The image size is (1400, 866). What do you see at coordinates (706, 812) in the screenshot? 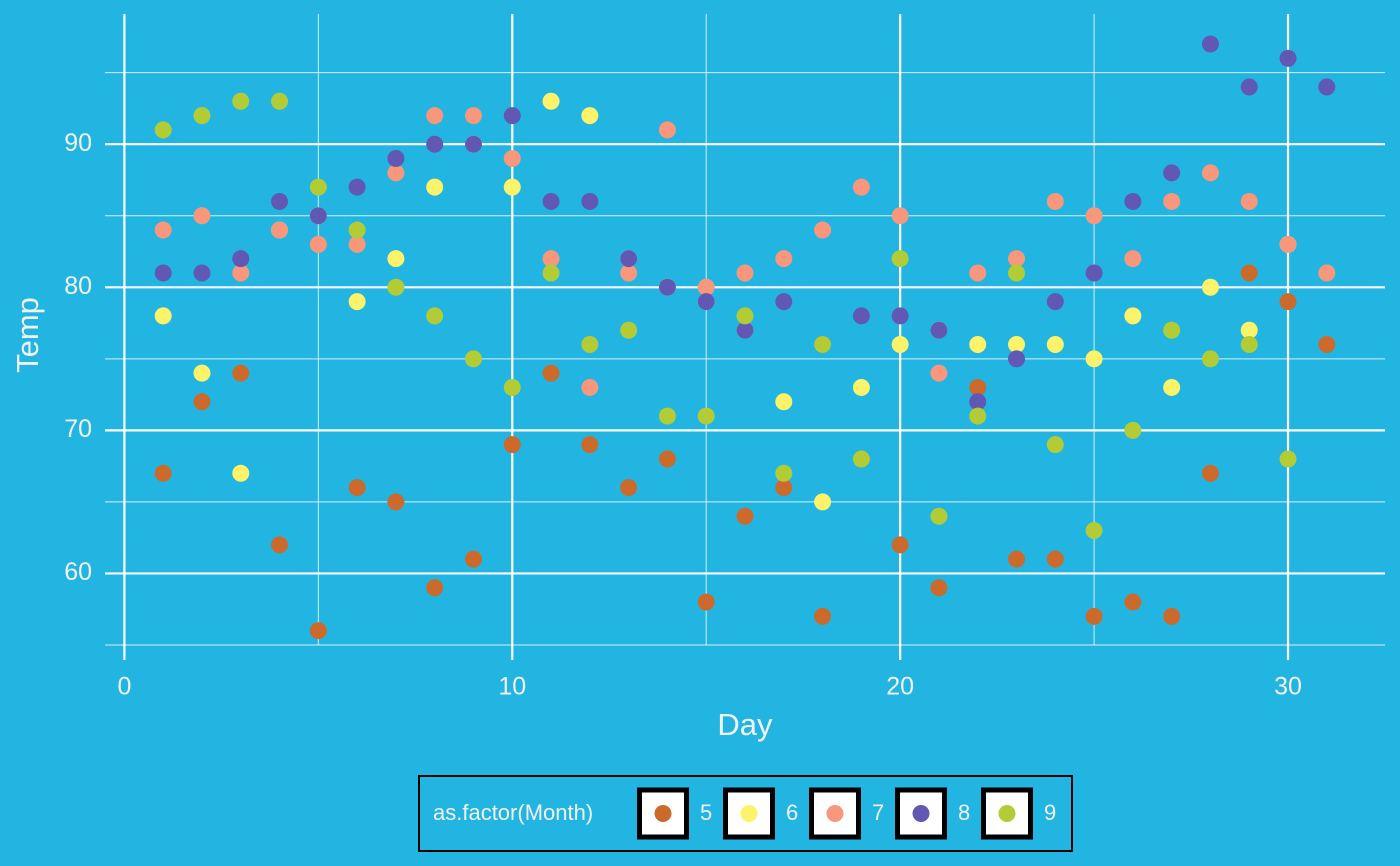
I see `legend-label: 5` at bounding box center [706, 812].